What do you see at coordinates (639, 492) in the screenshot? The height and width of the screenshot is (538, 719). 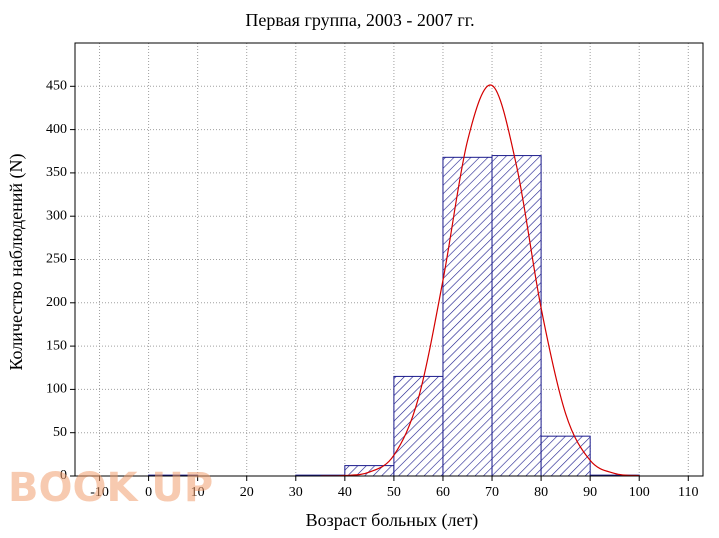 I see `x-tick-label: 100` at bounding box center [639, 492].